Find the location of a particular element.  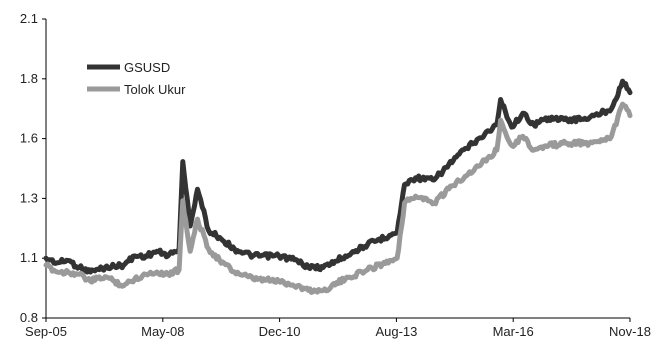

y-tick-label: 1.3 is located at coordinates (29, 197).